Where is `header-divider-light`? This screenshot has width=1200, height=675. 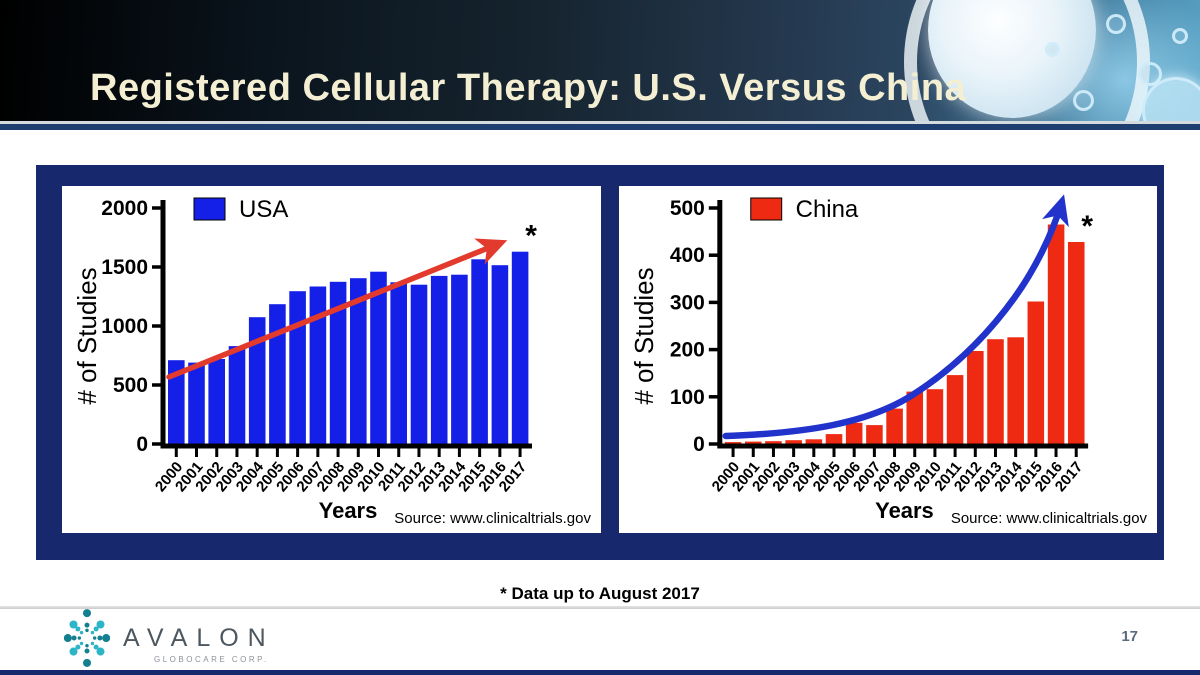
header-divider-light is located at coordinates (600, 122).